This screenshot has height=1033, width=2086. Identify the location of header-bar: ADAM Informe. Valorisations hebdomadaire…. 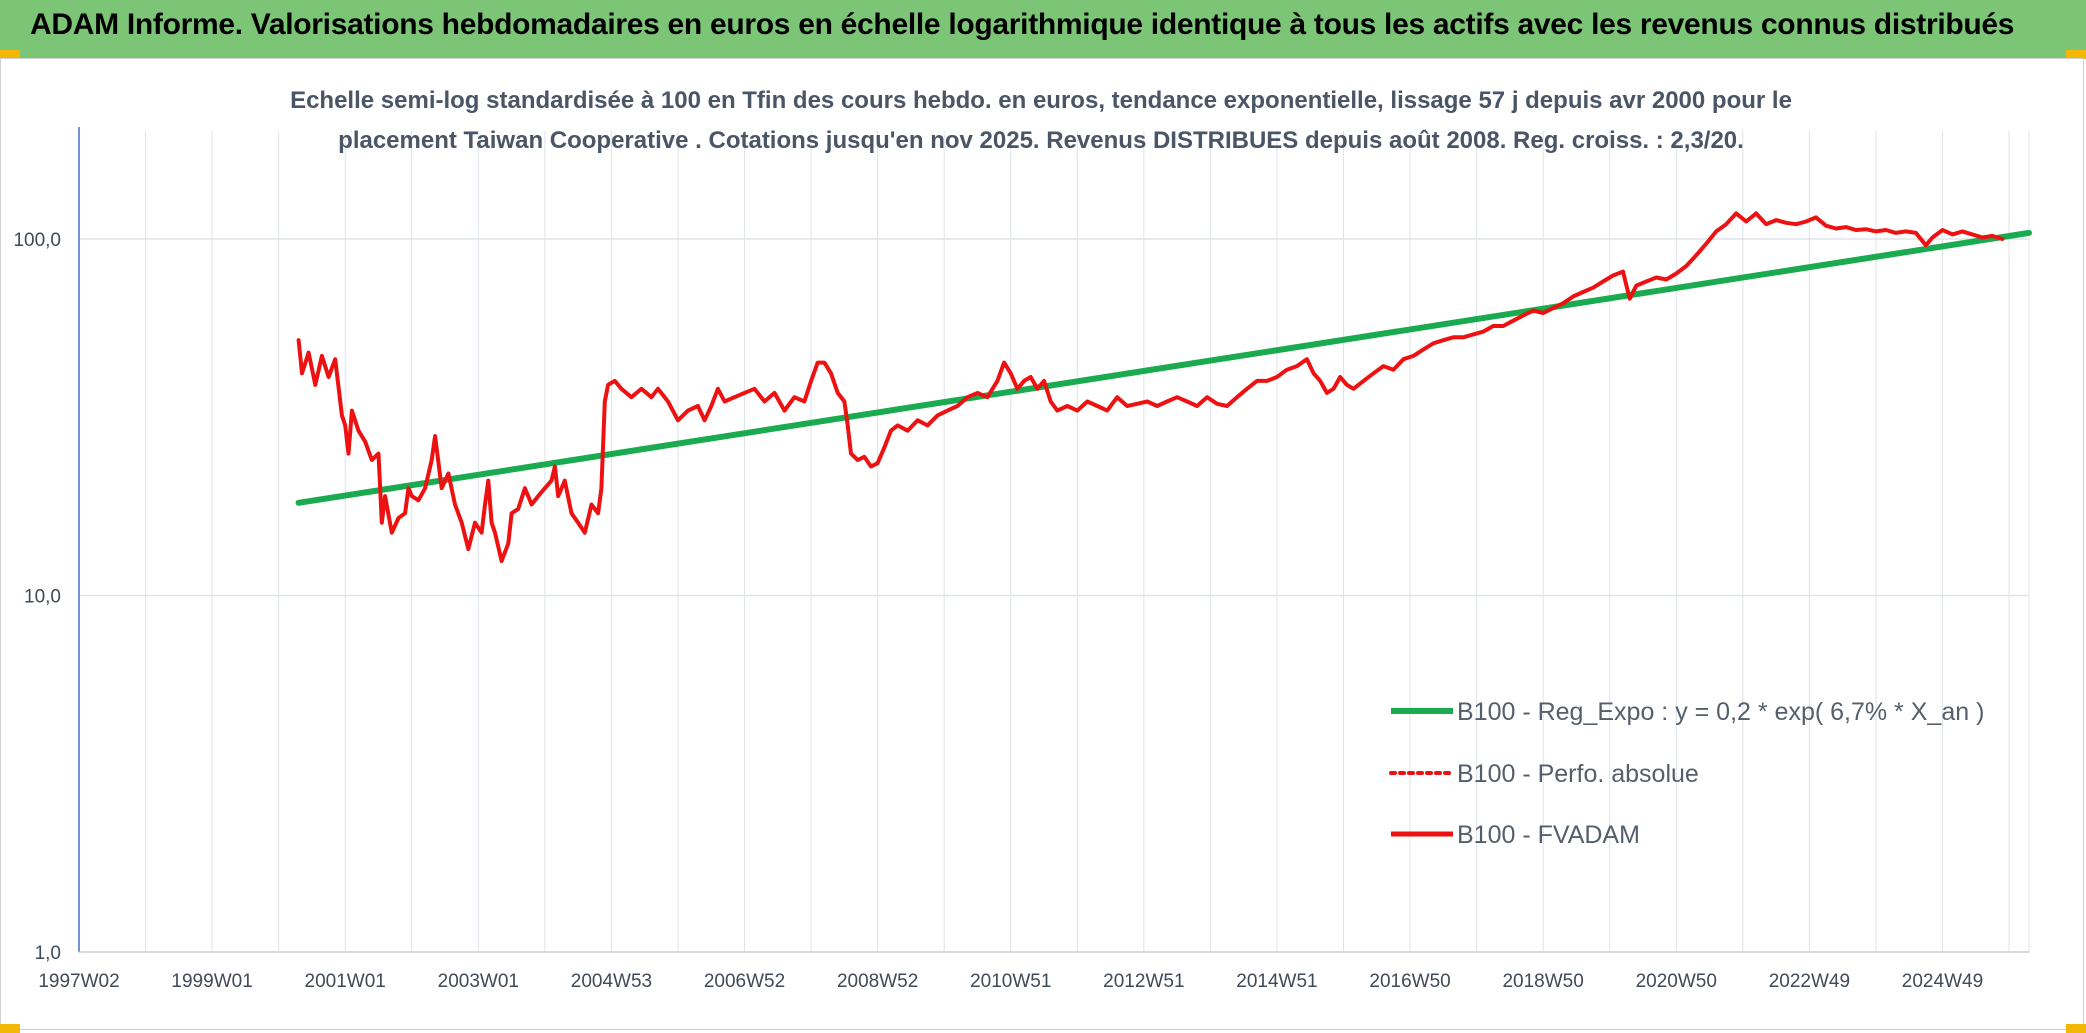
(1043, 29).